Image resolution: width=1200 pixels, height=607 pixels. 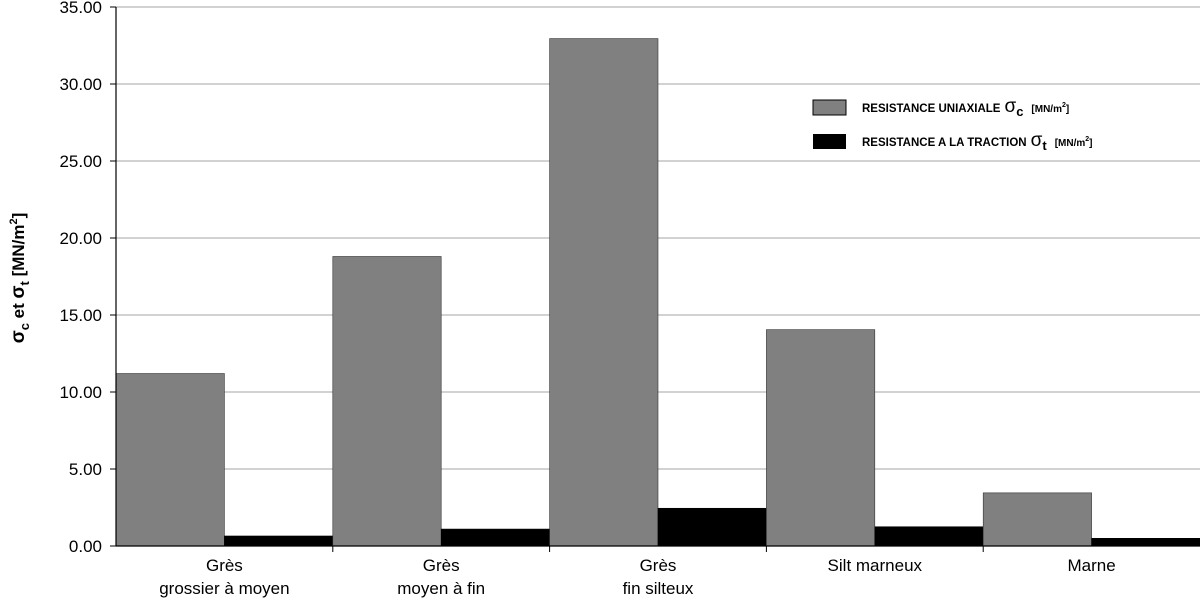 What do you see at coordinates (80, 278) in the screenshot?
I see `y-tick-labels: 0.00 5.00 10.00 15.00 20.00 25.00 30.00 35.00` at bounding box center [80, 278].